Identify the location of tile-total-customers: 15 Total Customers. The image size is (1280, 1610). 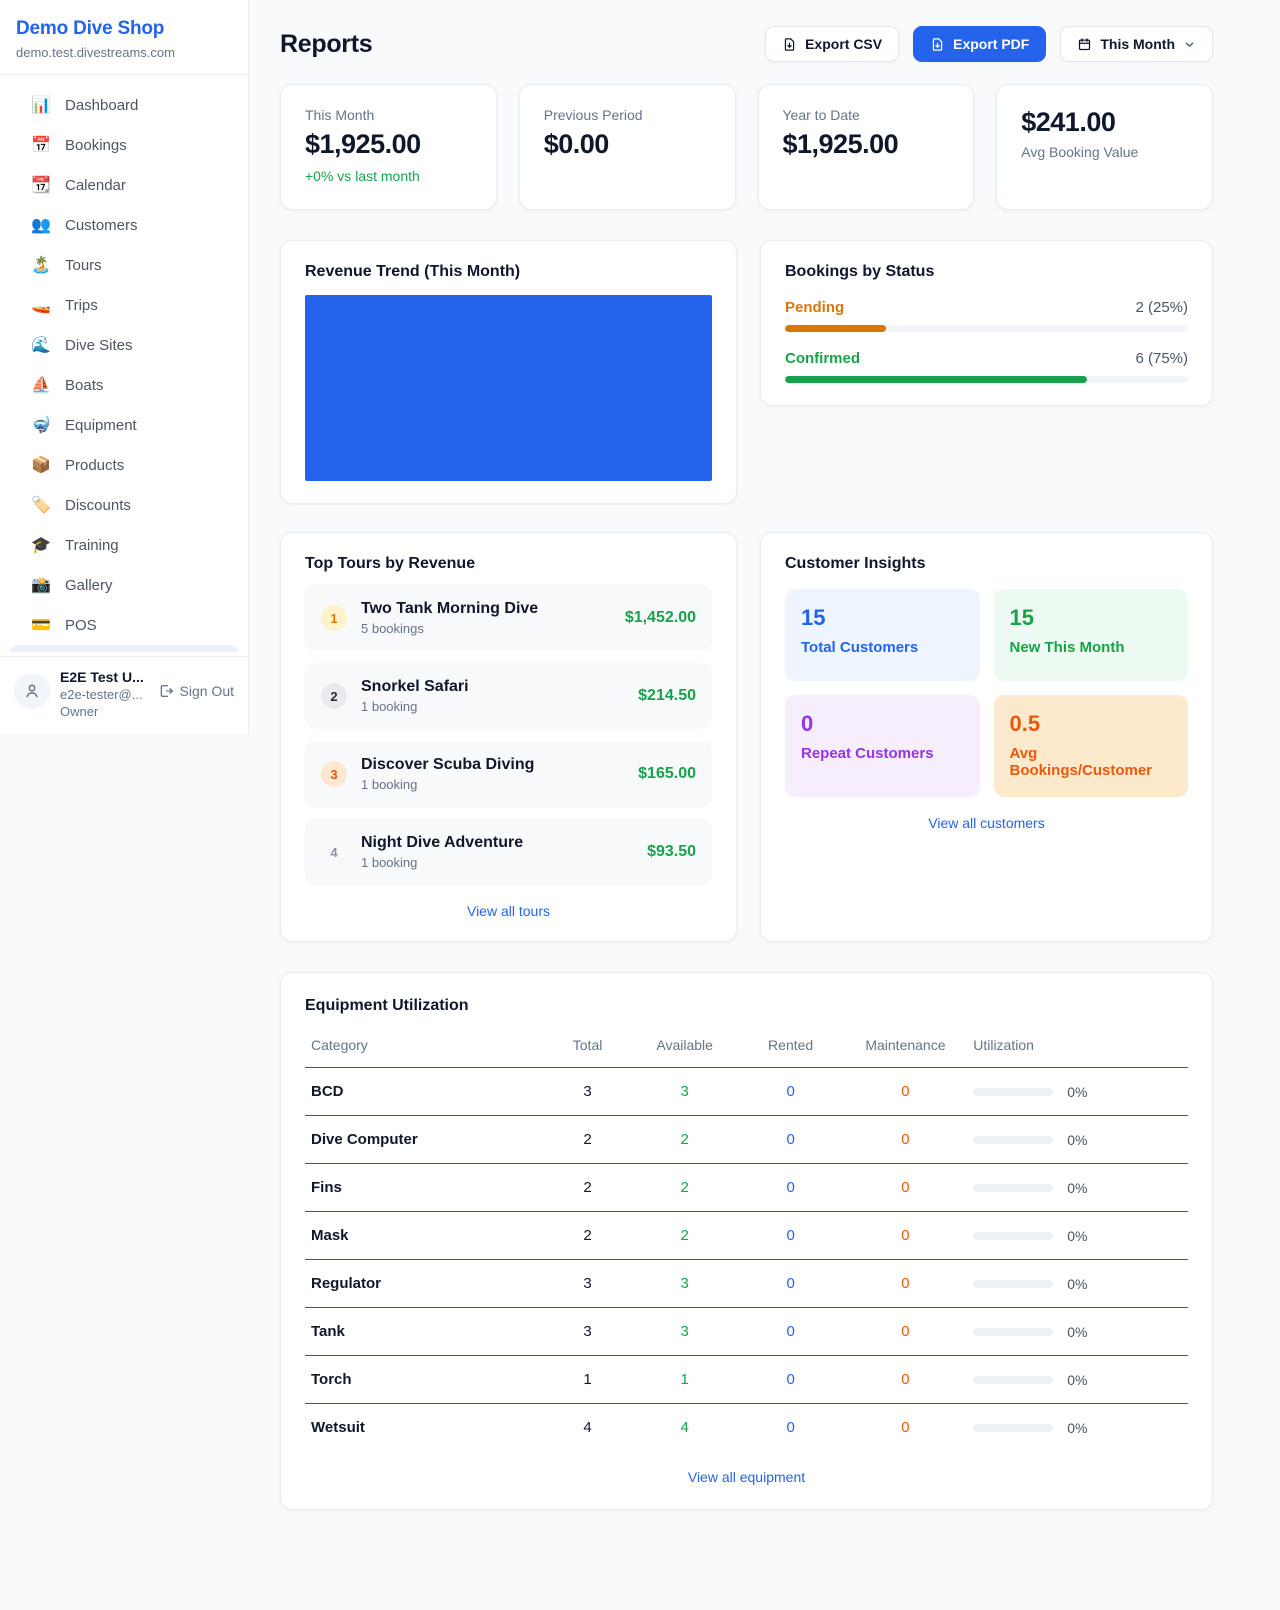
(882, 635).